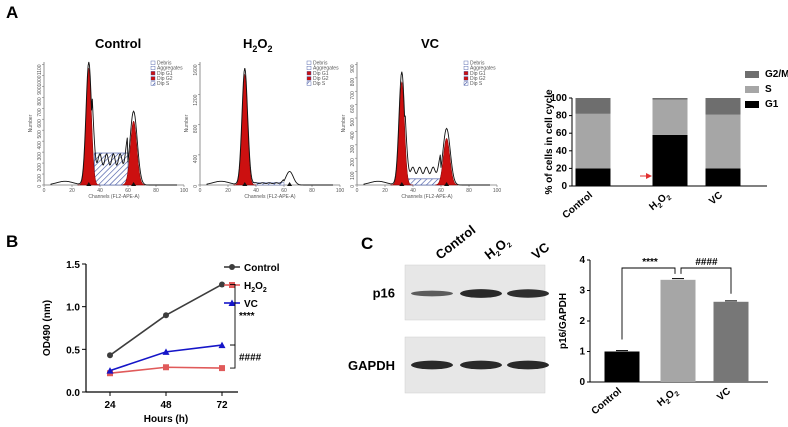 The image size is (788, 427). What do you see at coordinates (73, 350) in the screenshot?
I see `line-y-tick-label: 0.5` at bounding box center [73, 350].